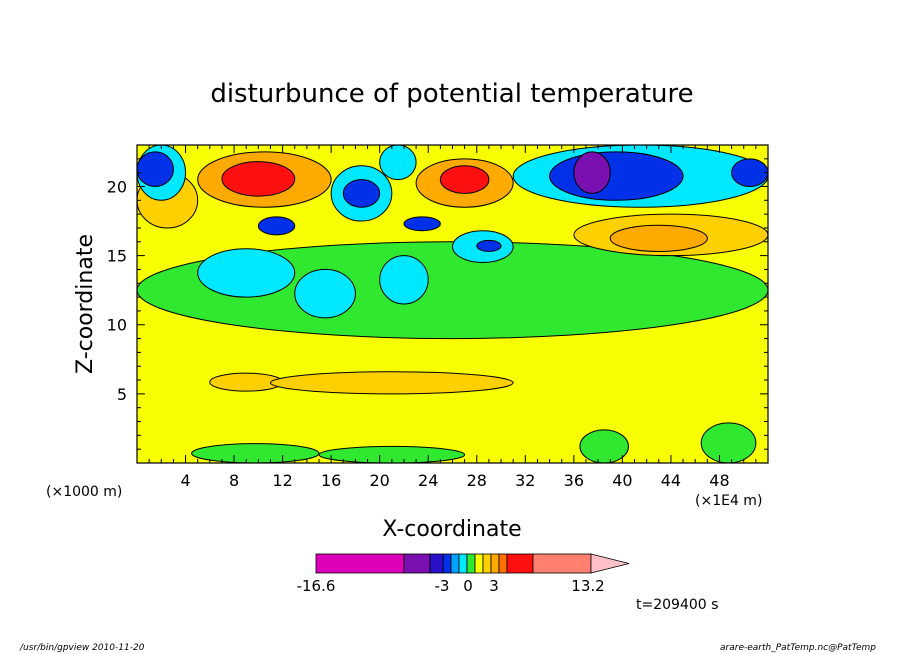 This screenshot has width=904, height=654. Describe the element at coordinates (282, 480) in the screenshot. I see `x-tick-label: 12` at that location.